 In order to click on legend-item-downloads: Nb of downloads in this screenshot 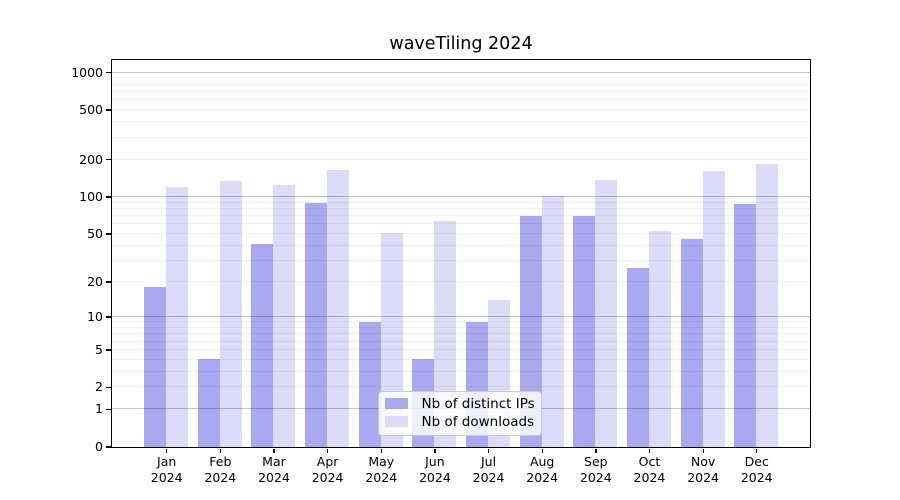, I will do `click(459, 422)`.